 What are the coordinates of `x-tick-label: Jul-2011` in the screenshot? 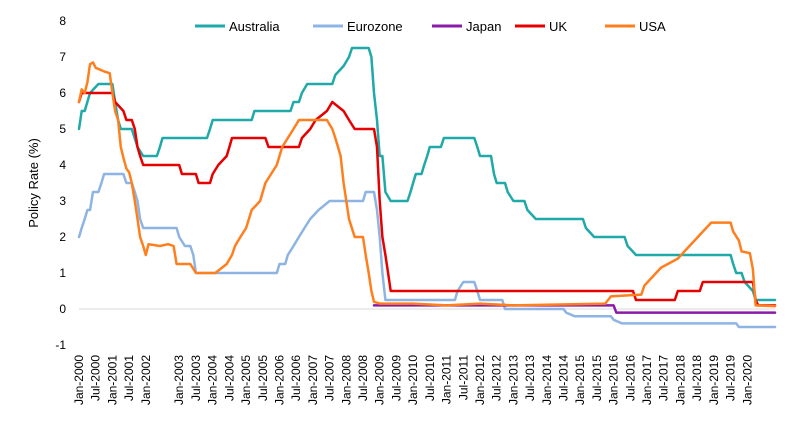 It's located at (463, 377).